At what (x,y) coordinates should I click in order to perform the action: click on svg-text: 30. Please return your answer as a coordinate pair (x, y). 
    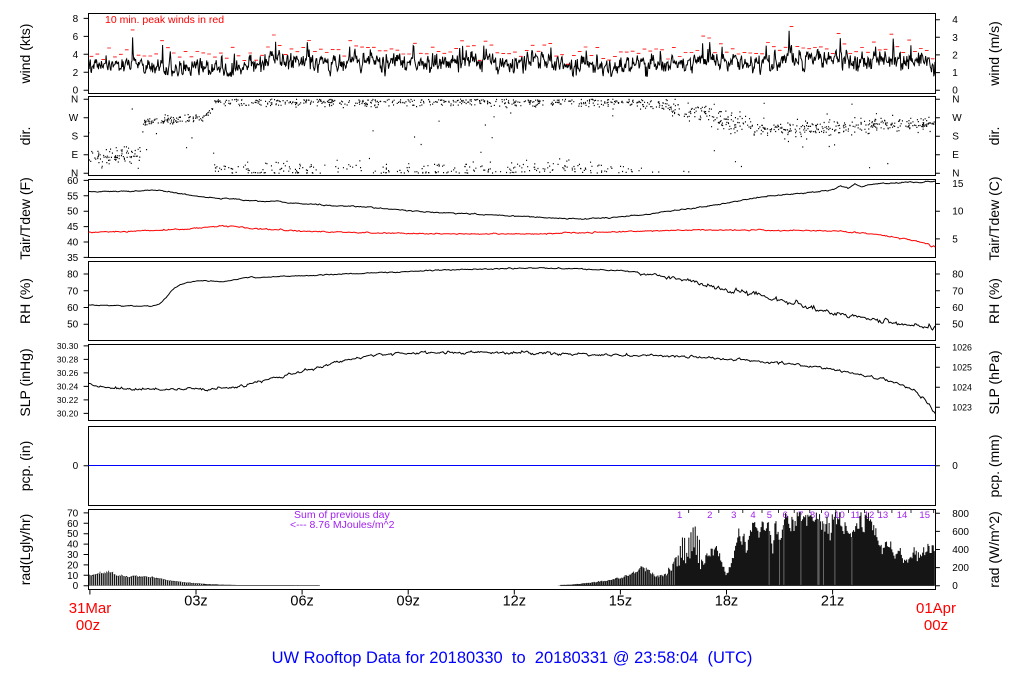
    Looking at the image, I should click on (73, 555).